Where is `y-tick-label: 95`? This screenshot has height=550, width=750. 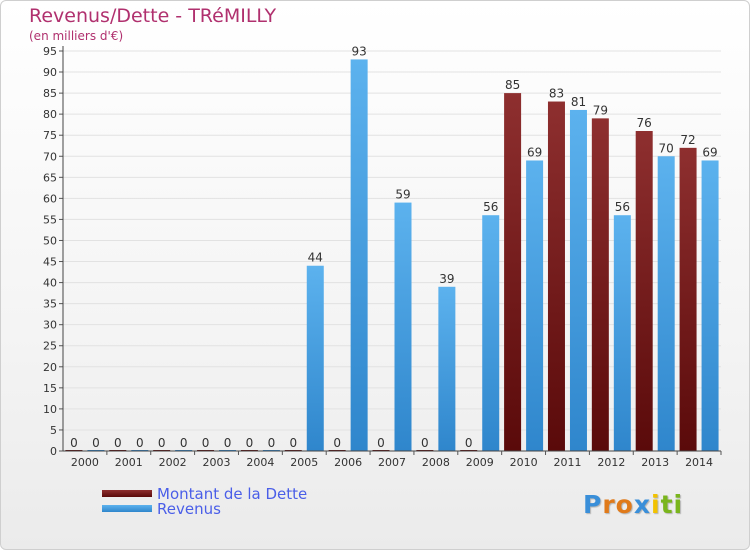
y-tick-label: 95 is located at coordinates (50, 51).